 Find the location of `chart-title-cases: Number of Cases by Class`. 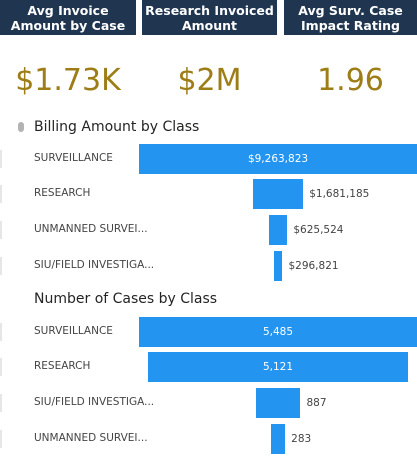

chart-title-cases: Number of Cases by Class is located at coordinates (126, 299).